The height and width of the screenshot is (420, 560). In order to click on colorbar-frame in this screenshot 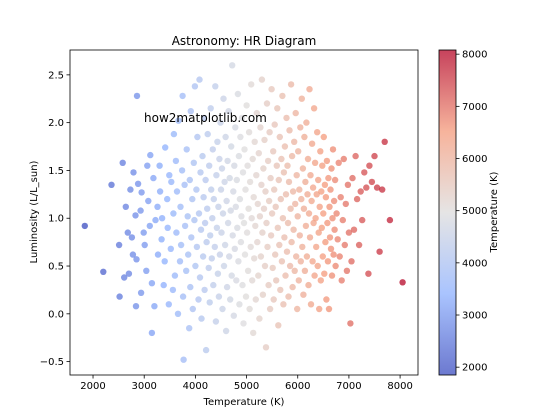, I will do `click(447, 212)`.